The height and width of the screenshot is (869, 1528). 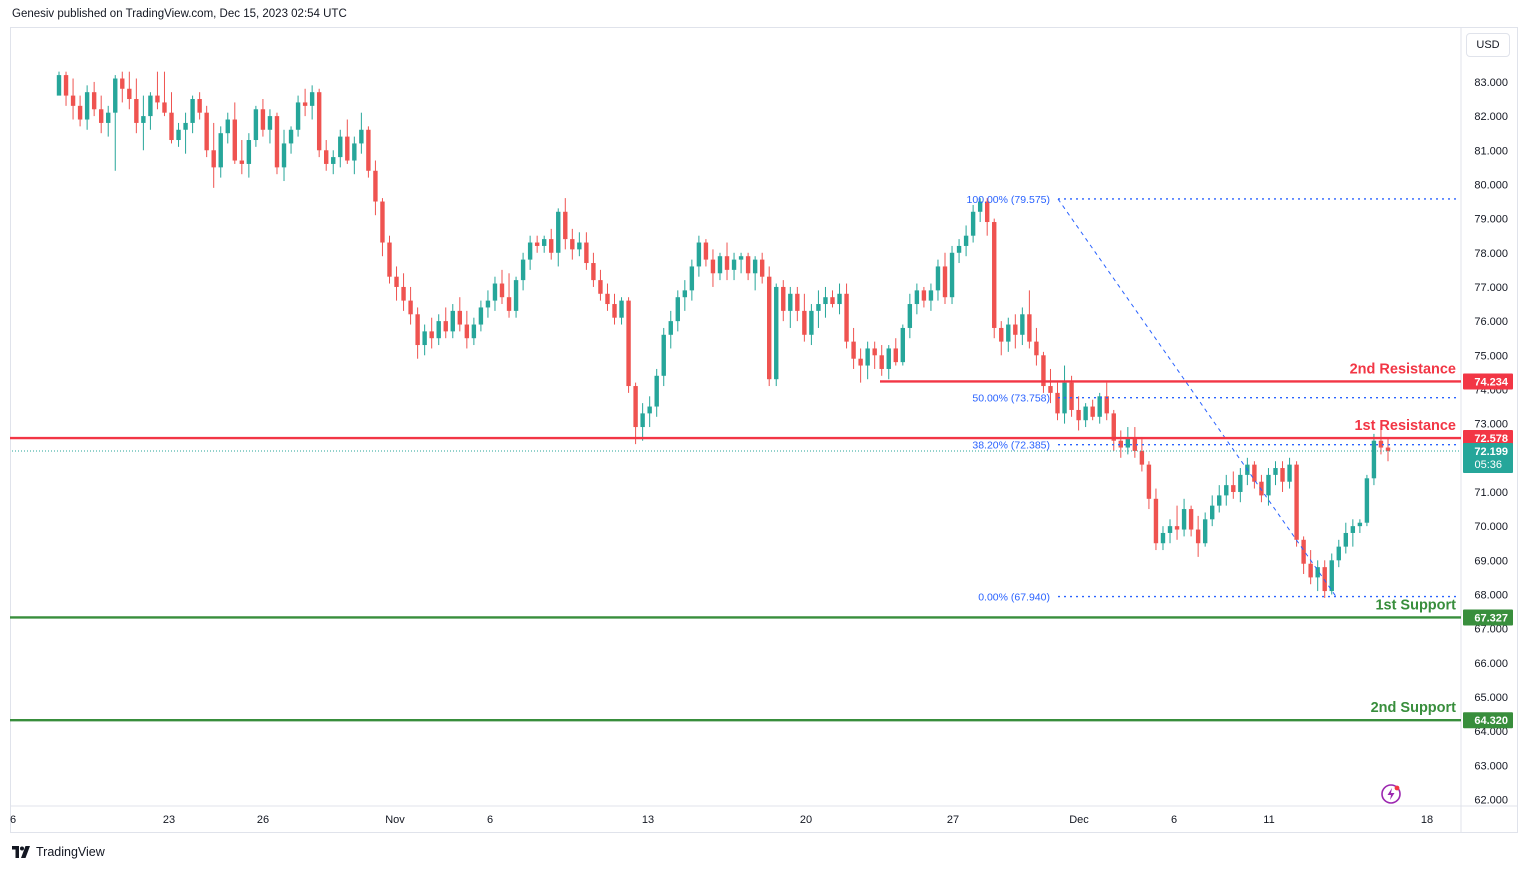 What do you see at coordinates (1491, 322) in the screenshot?
I see `price-tick-label: 76.000` at bounding box center [1491, 322].